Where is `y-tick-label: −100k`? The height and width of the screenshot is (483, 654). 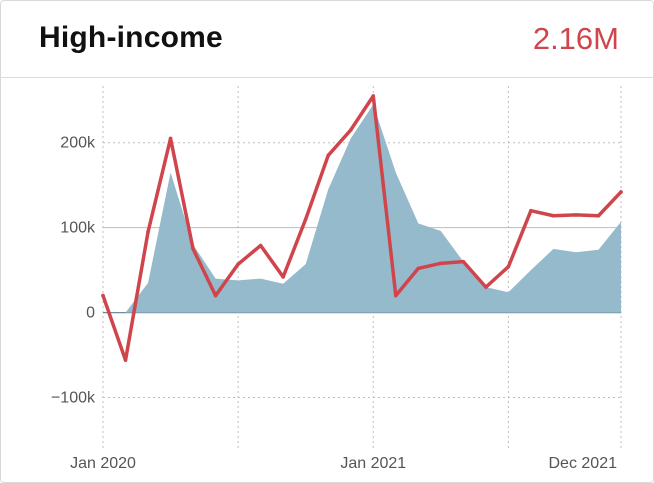
y-tick-label: −100k is located at coordinates (73, 398).